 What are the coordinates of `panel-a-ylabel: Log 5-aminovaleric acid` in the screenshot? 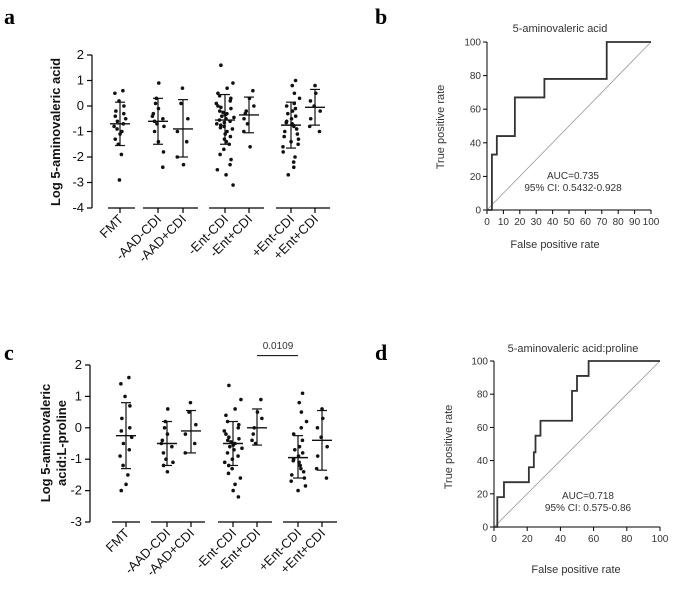 It's located at (55, 132).